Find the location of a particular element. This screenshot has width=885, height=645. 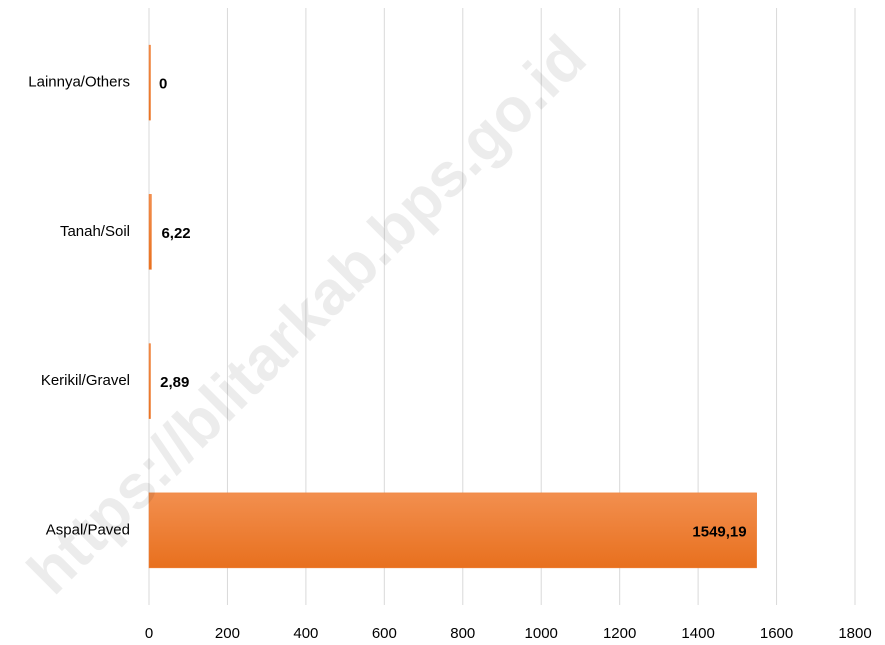

x-tick-label: 600 is located at coordinates (384, 633).